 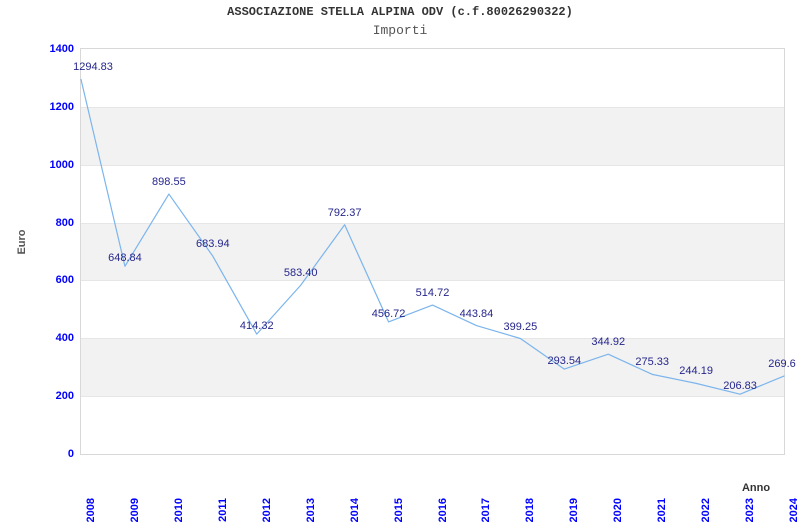 I want to click on y-axis-tick-label: 1400, so click(x=61, y=49).